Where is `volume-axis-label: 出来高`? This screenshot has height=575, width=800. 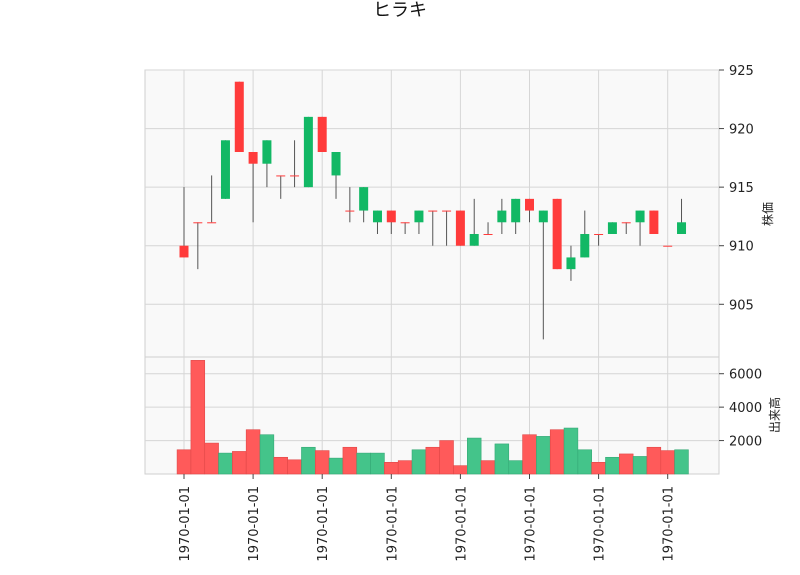 volume-axis-label: 出来高 is located at coordinates (774, 415).